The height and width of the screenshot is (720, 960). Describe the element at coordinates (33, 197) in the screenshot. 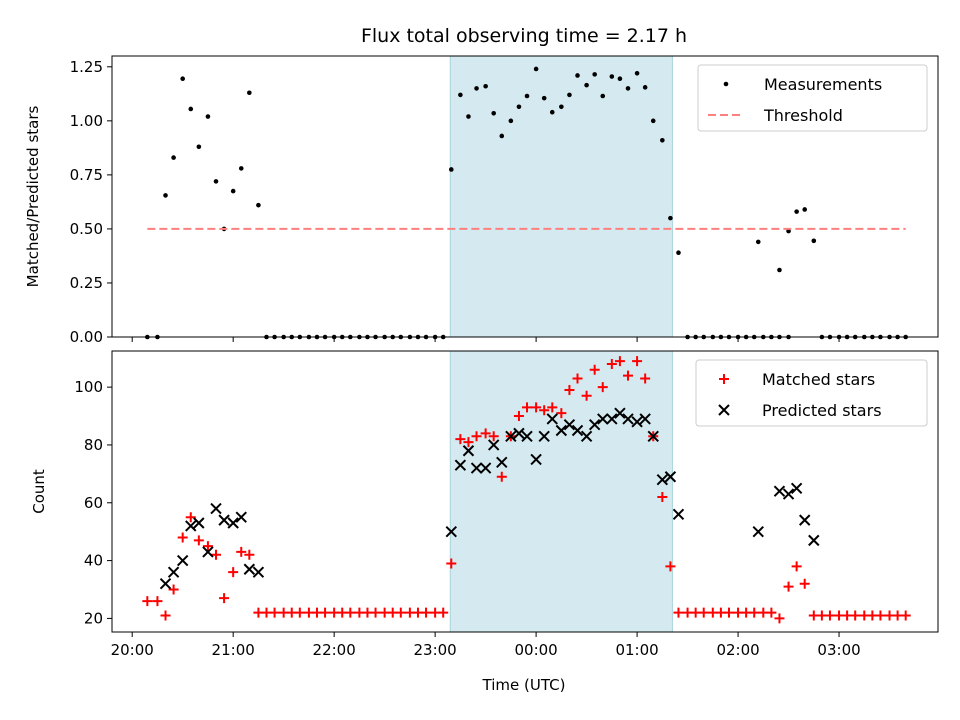

I see `ratio-y-axis-label: Matched/Predicted stars` at that location.